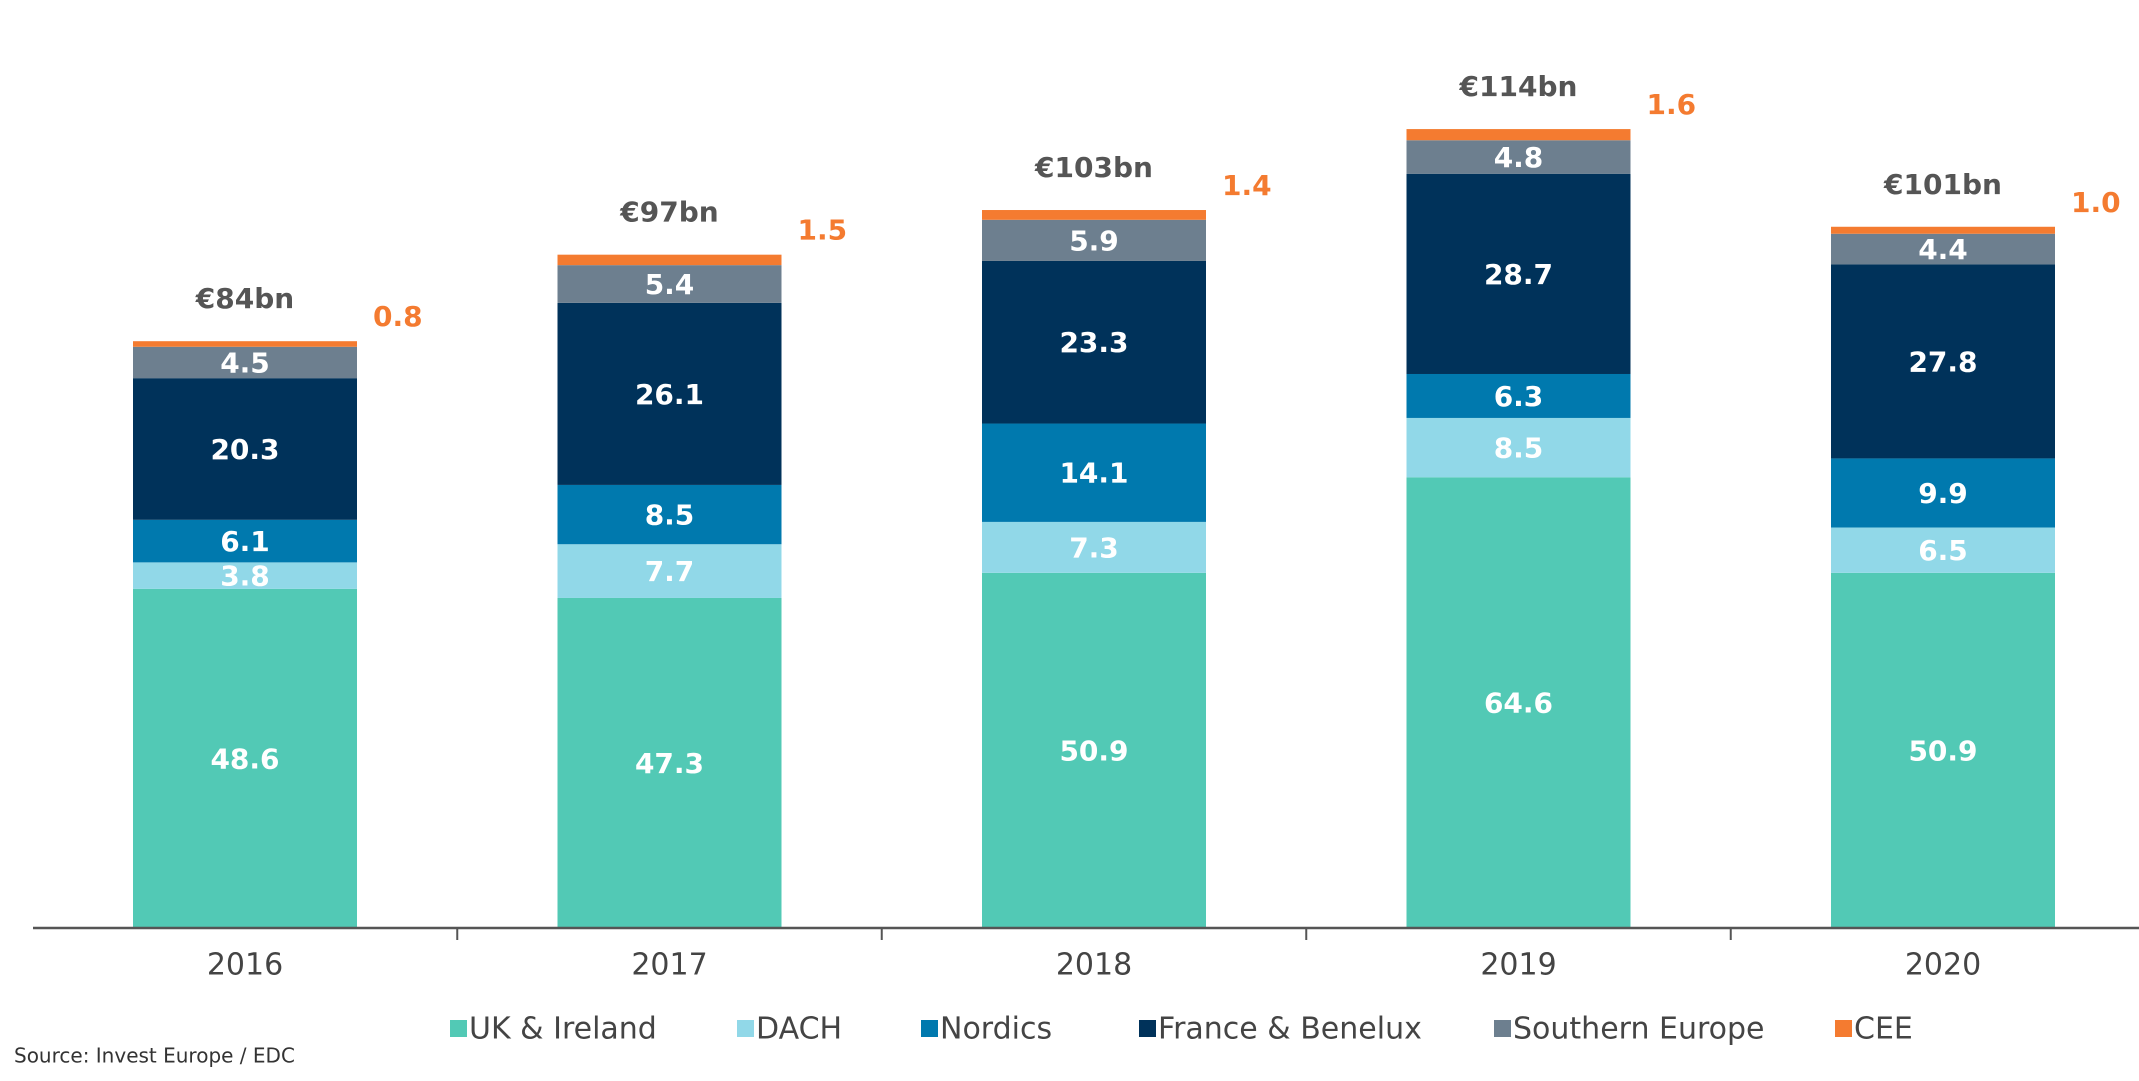 This screenshot has height=1081, width=2139. I want to click on value-label: 3.8, so click(245, 576).